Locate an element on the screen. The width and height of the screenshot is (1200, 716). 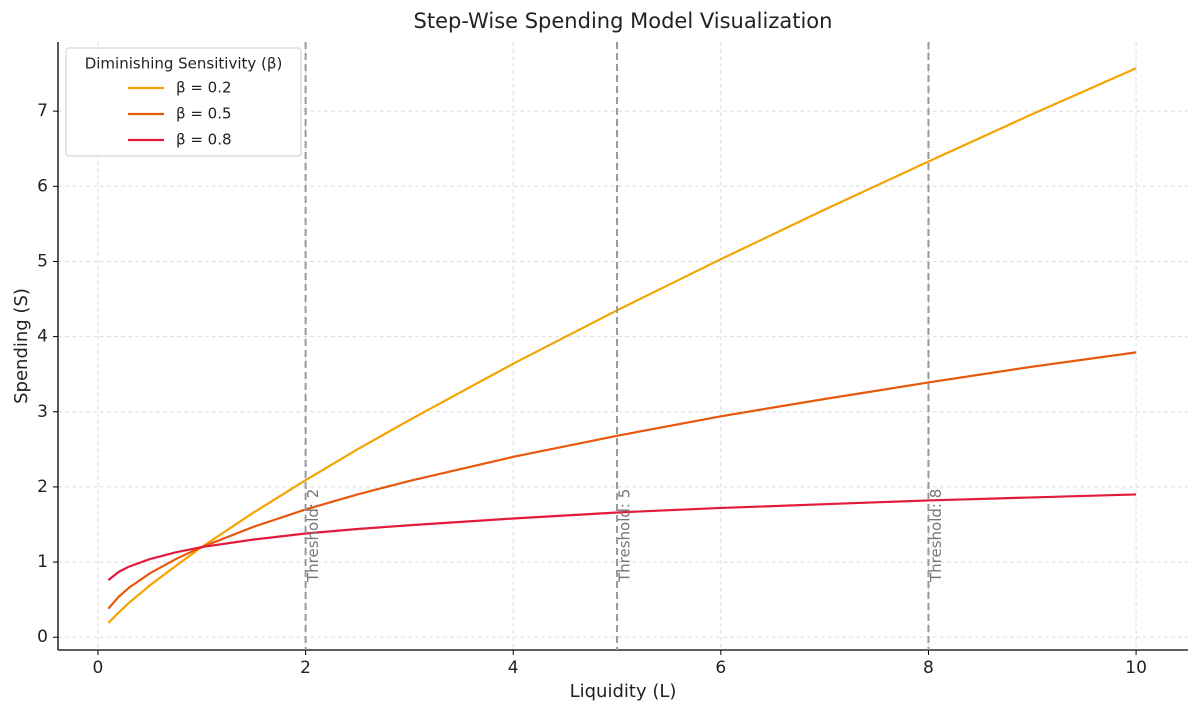
threshold-label: Threshold: 2 is located at coordinates (313, 536).